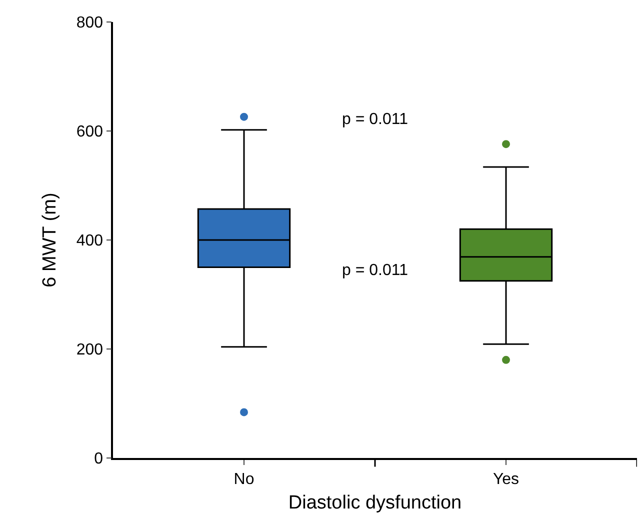 This screenshot has width=639, height=519. What do you see at coordinates (90, 132) in the screenshot?
I see `y-tick-label: 600` at bounding box center [90, 132].